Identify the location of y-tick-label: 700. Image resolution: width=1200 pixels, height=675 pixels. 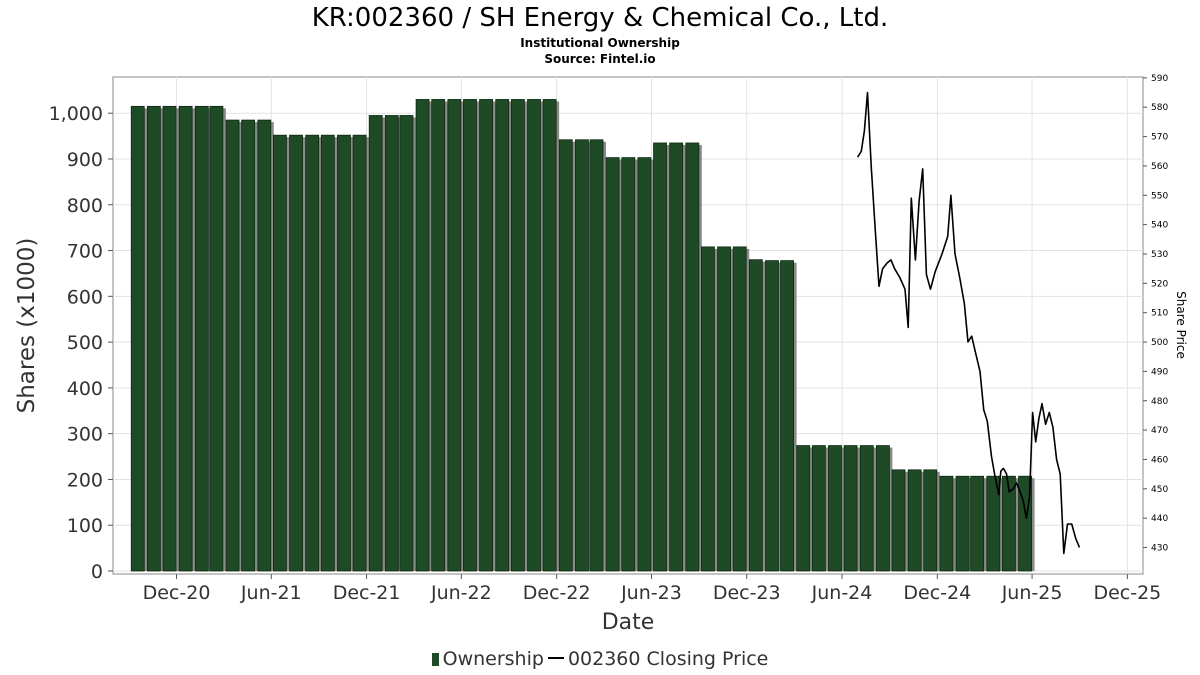
(85, 252).